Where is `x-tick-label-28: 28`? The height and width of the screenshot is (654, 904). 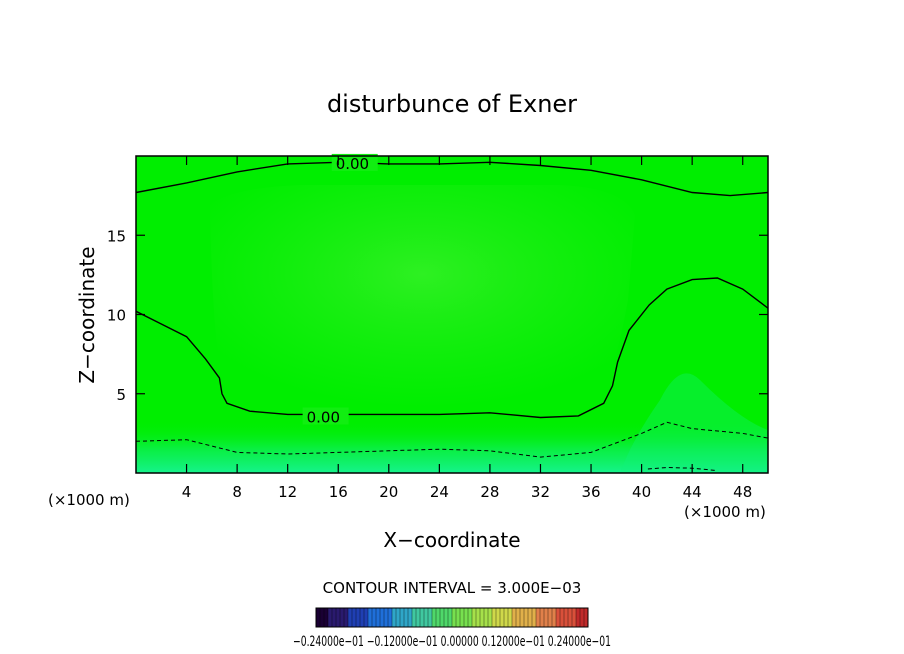
x-tick-label-28: 28 is located at coordinates (489, 492).